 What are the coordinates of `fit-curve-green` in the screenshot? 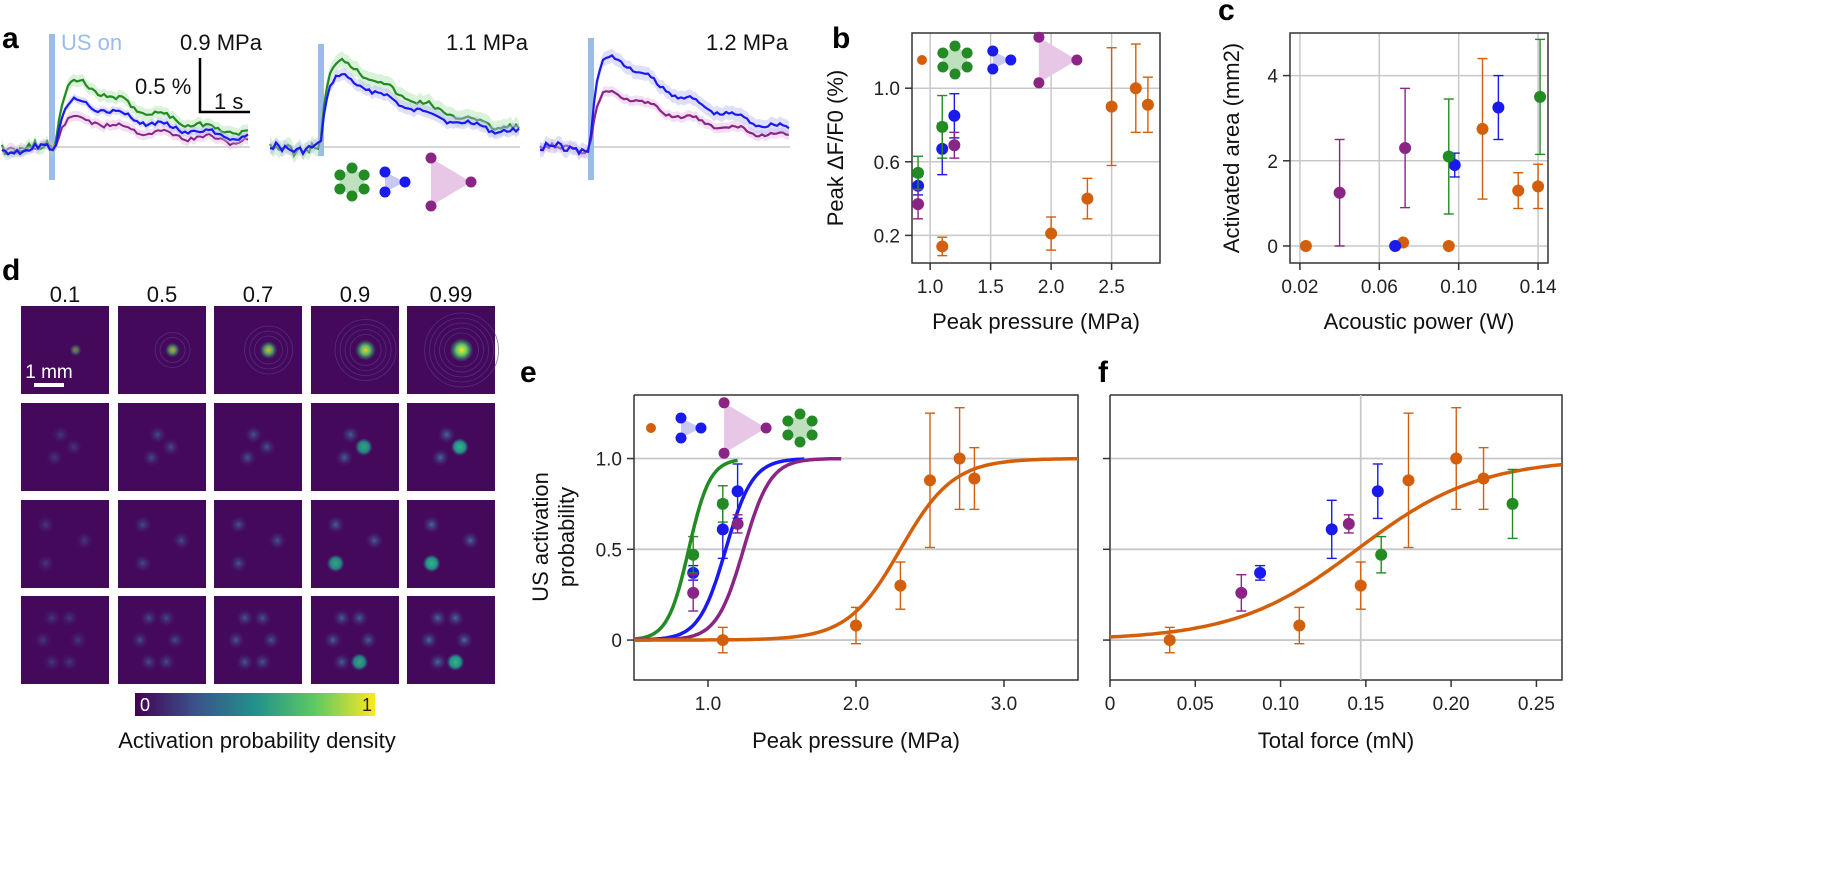 It's located at (686, 549).